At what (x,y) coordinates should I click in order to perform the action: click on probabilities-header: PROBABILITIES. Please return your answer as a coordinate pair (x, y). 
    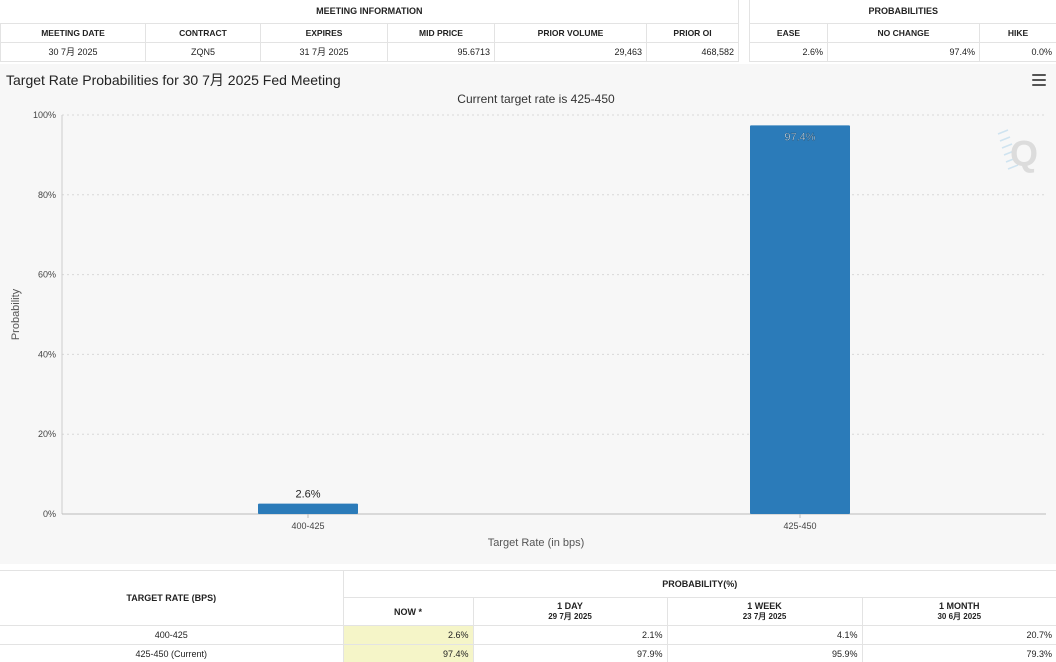
    Looking at the image, I should click on (902, 12).